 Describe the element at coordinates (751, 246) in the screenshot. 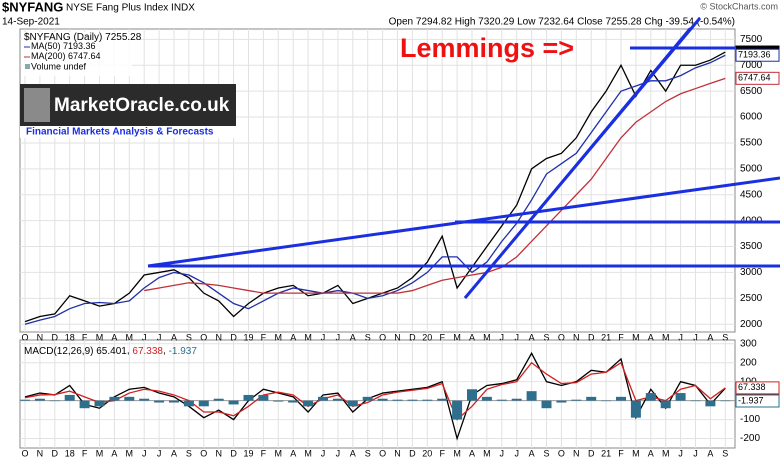

I see `y-tick-label: 3500` at that location.